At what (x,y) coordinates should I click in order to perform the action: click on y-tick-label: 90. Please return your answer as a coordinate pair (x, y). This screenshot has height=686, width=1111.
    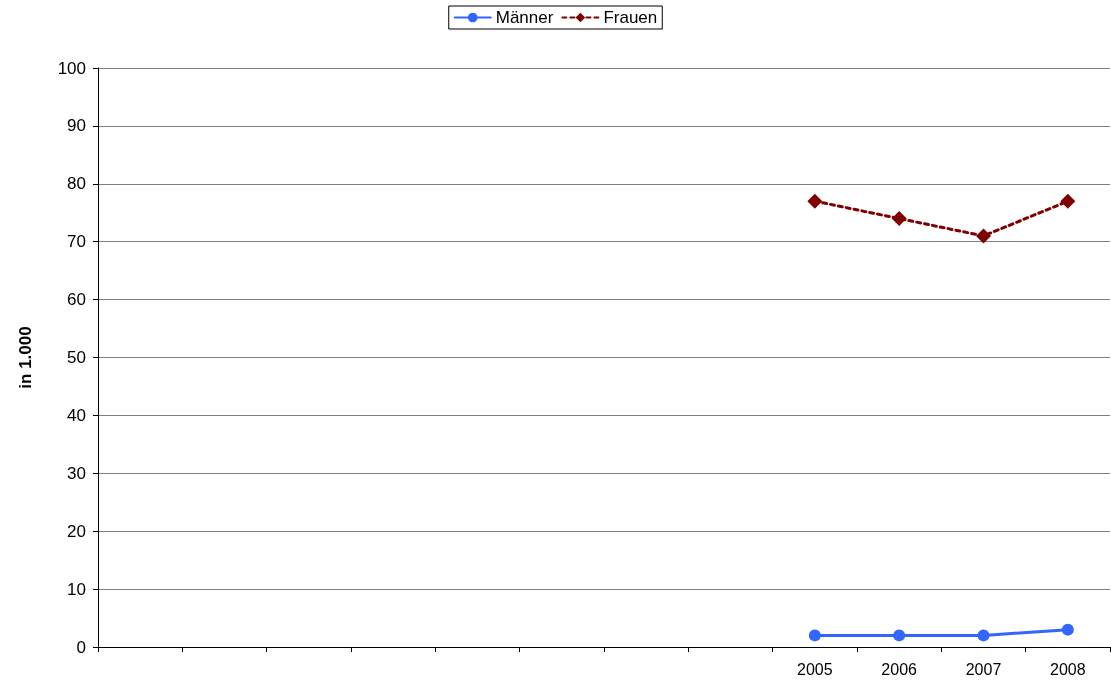
    Looking at the image, I should click on (76, 126).